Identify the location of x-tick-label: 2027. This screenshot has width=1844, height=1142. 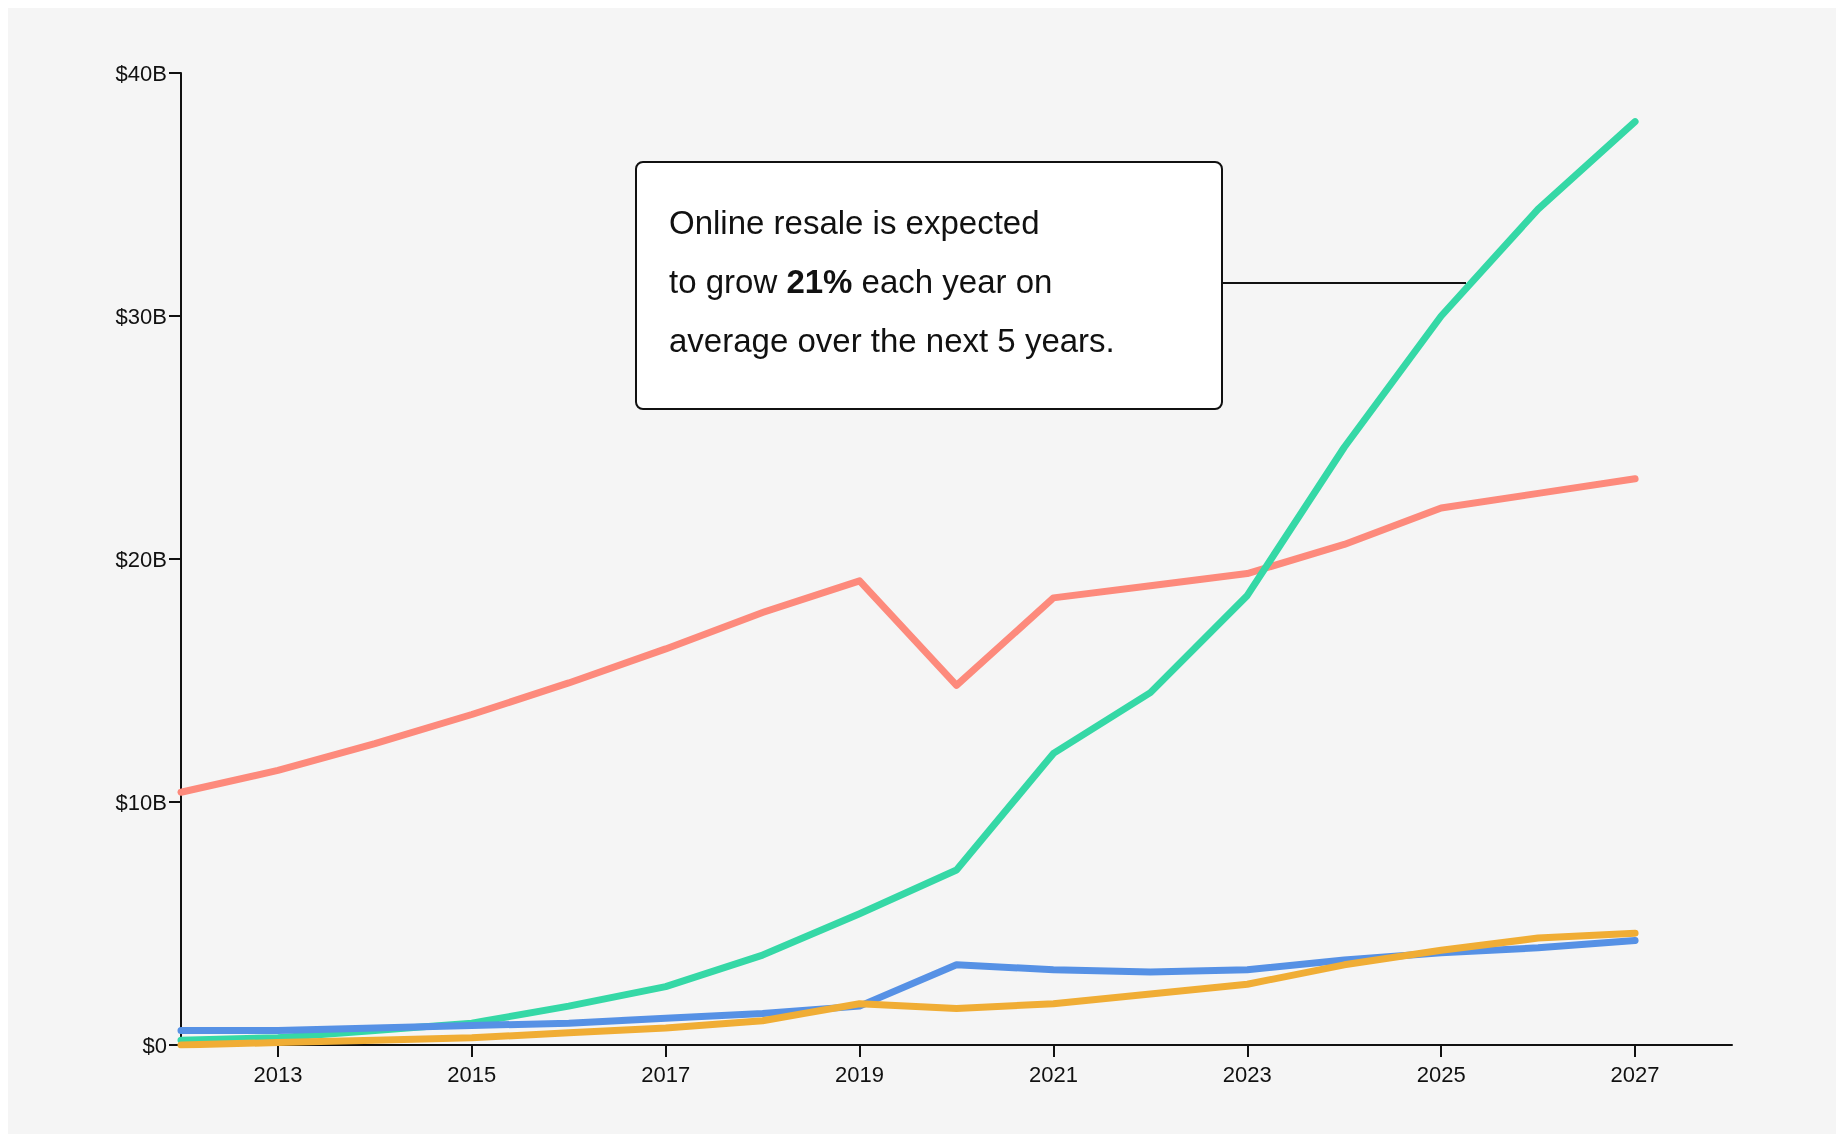
(1635, 1074).